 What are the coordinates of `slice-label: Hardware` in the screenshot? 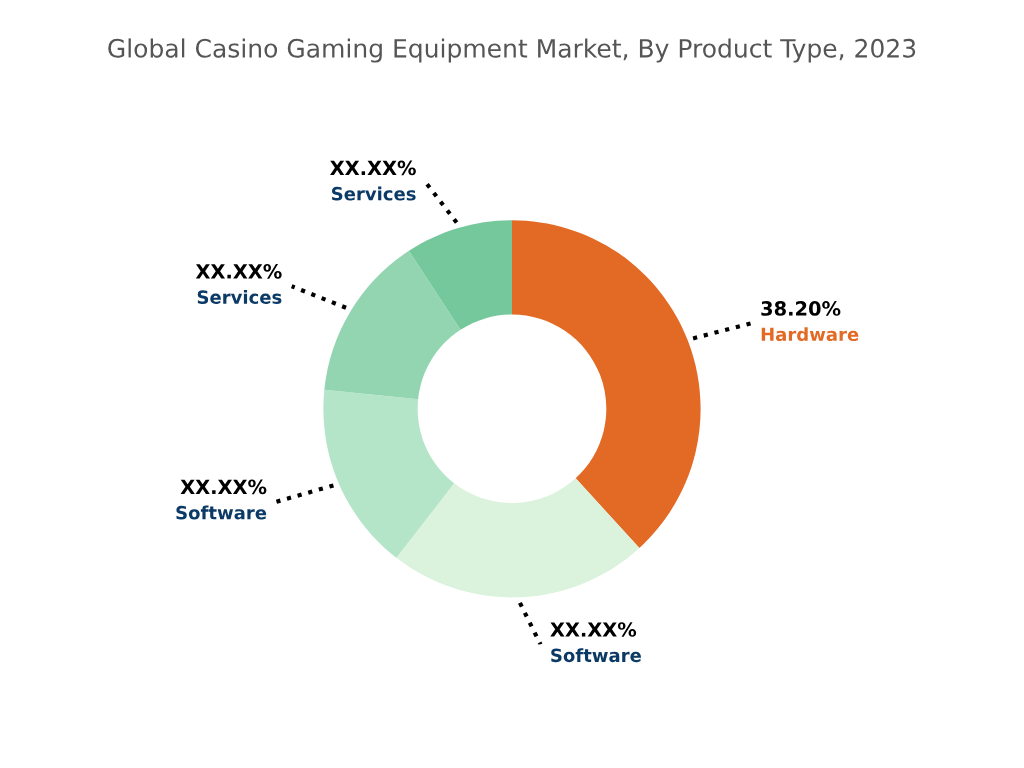 It's located at (810, 334).